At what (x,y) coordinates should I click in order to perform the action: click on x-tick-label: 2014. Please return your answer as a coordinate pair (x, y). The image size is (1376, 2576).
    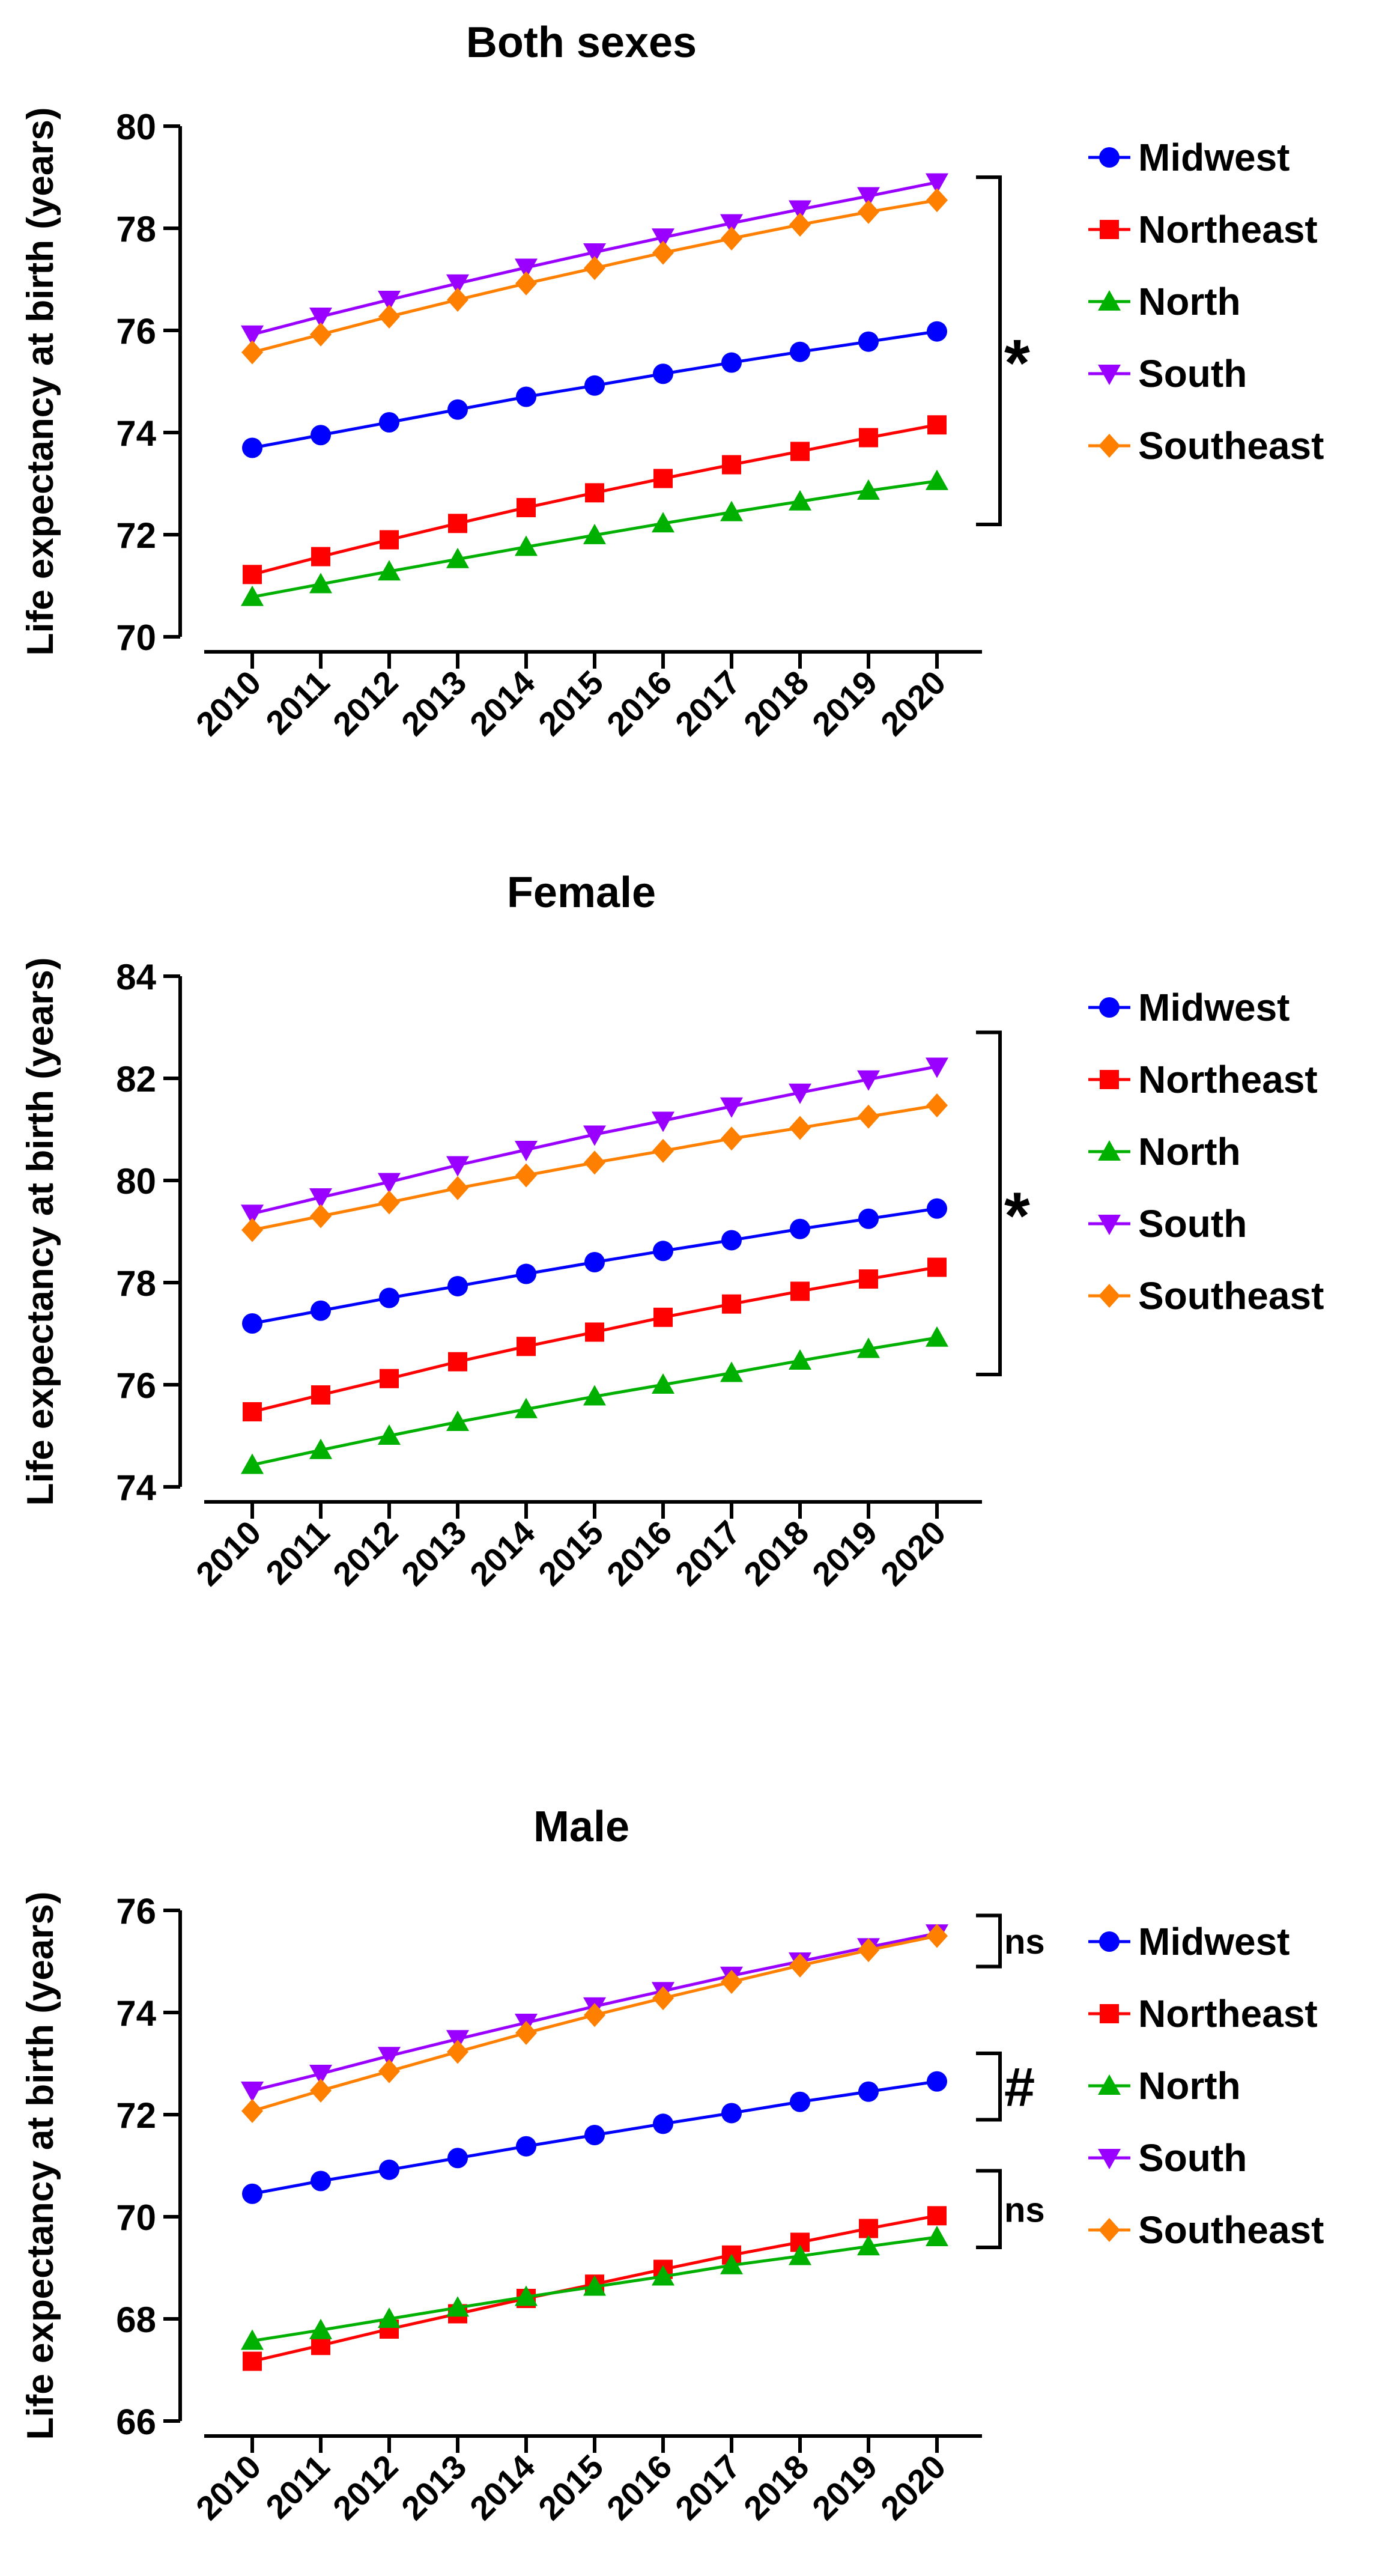
    Looking at the image, I should click on (502, 1553).